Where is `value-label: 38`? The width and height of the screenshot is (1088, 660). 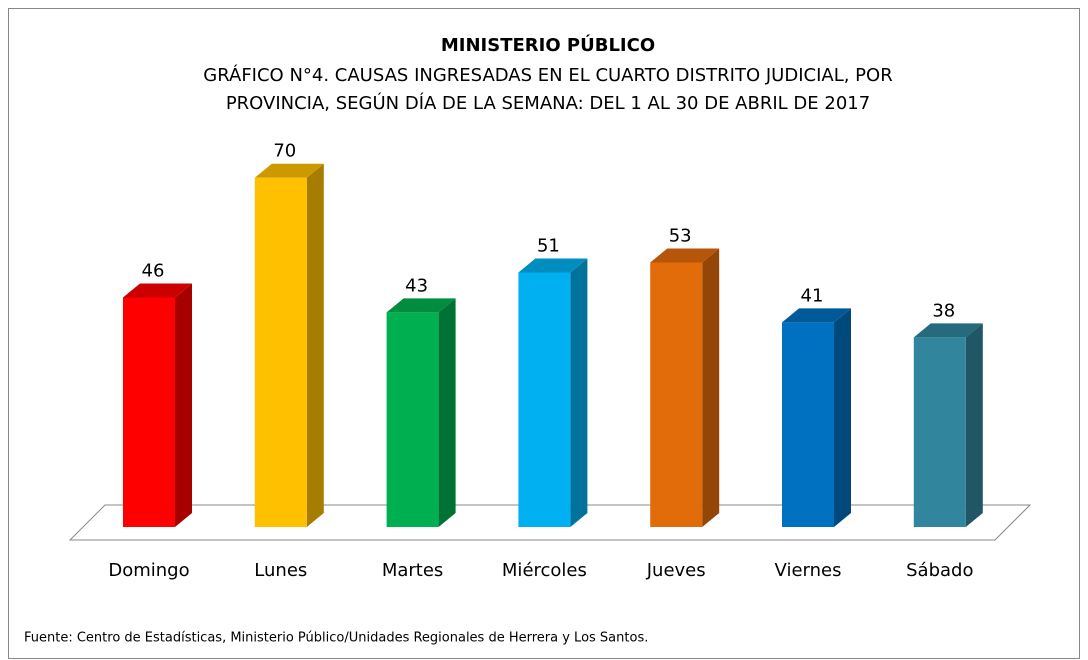
value-label: 38 is located at coordinates (943, 310).